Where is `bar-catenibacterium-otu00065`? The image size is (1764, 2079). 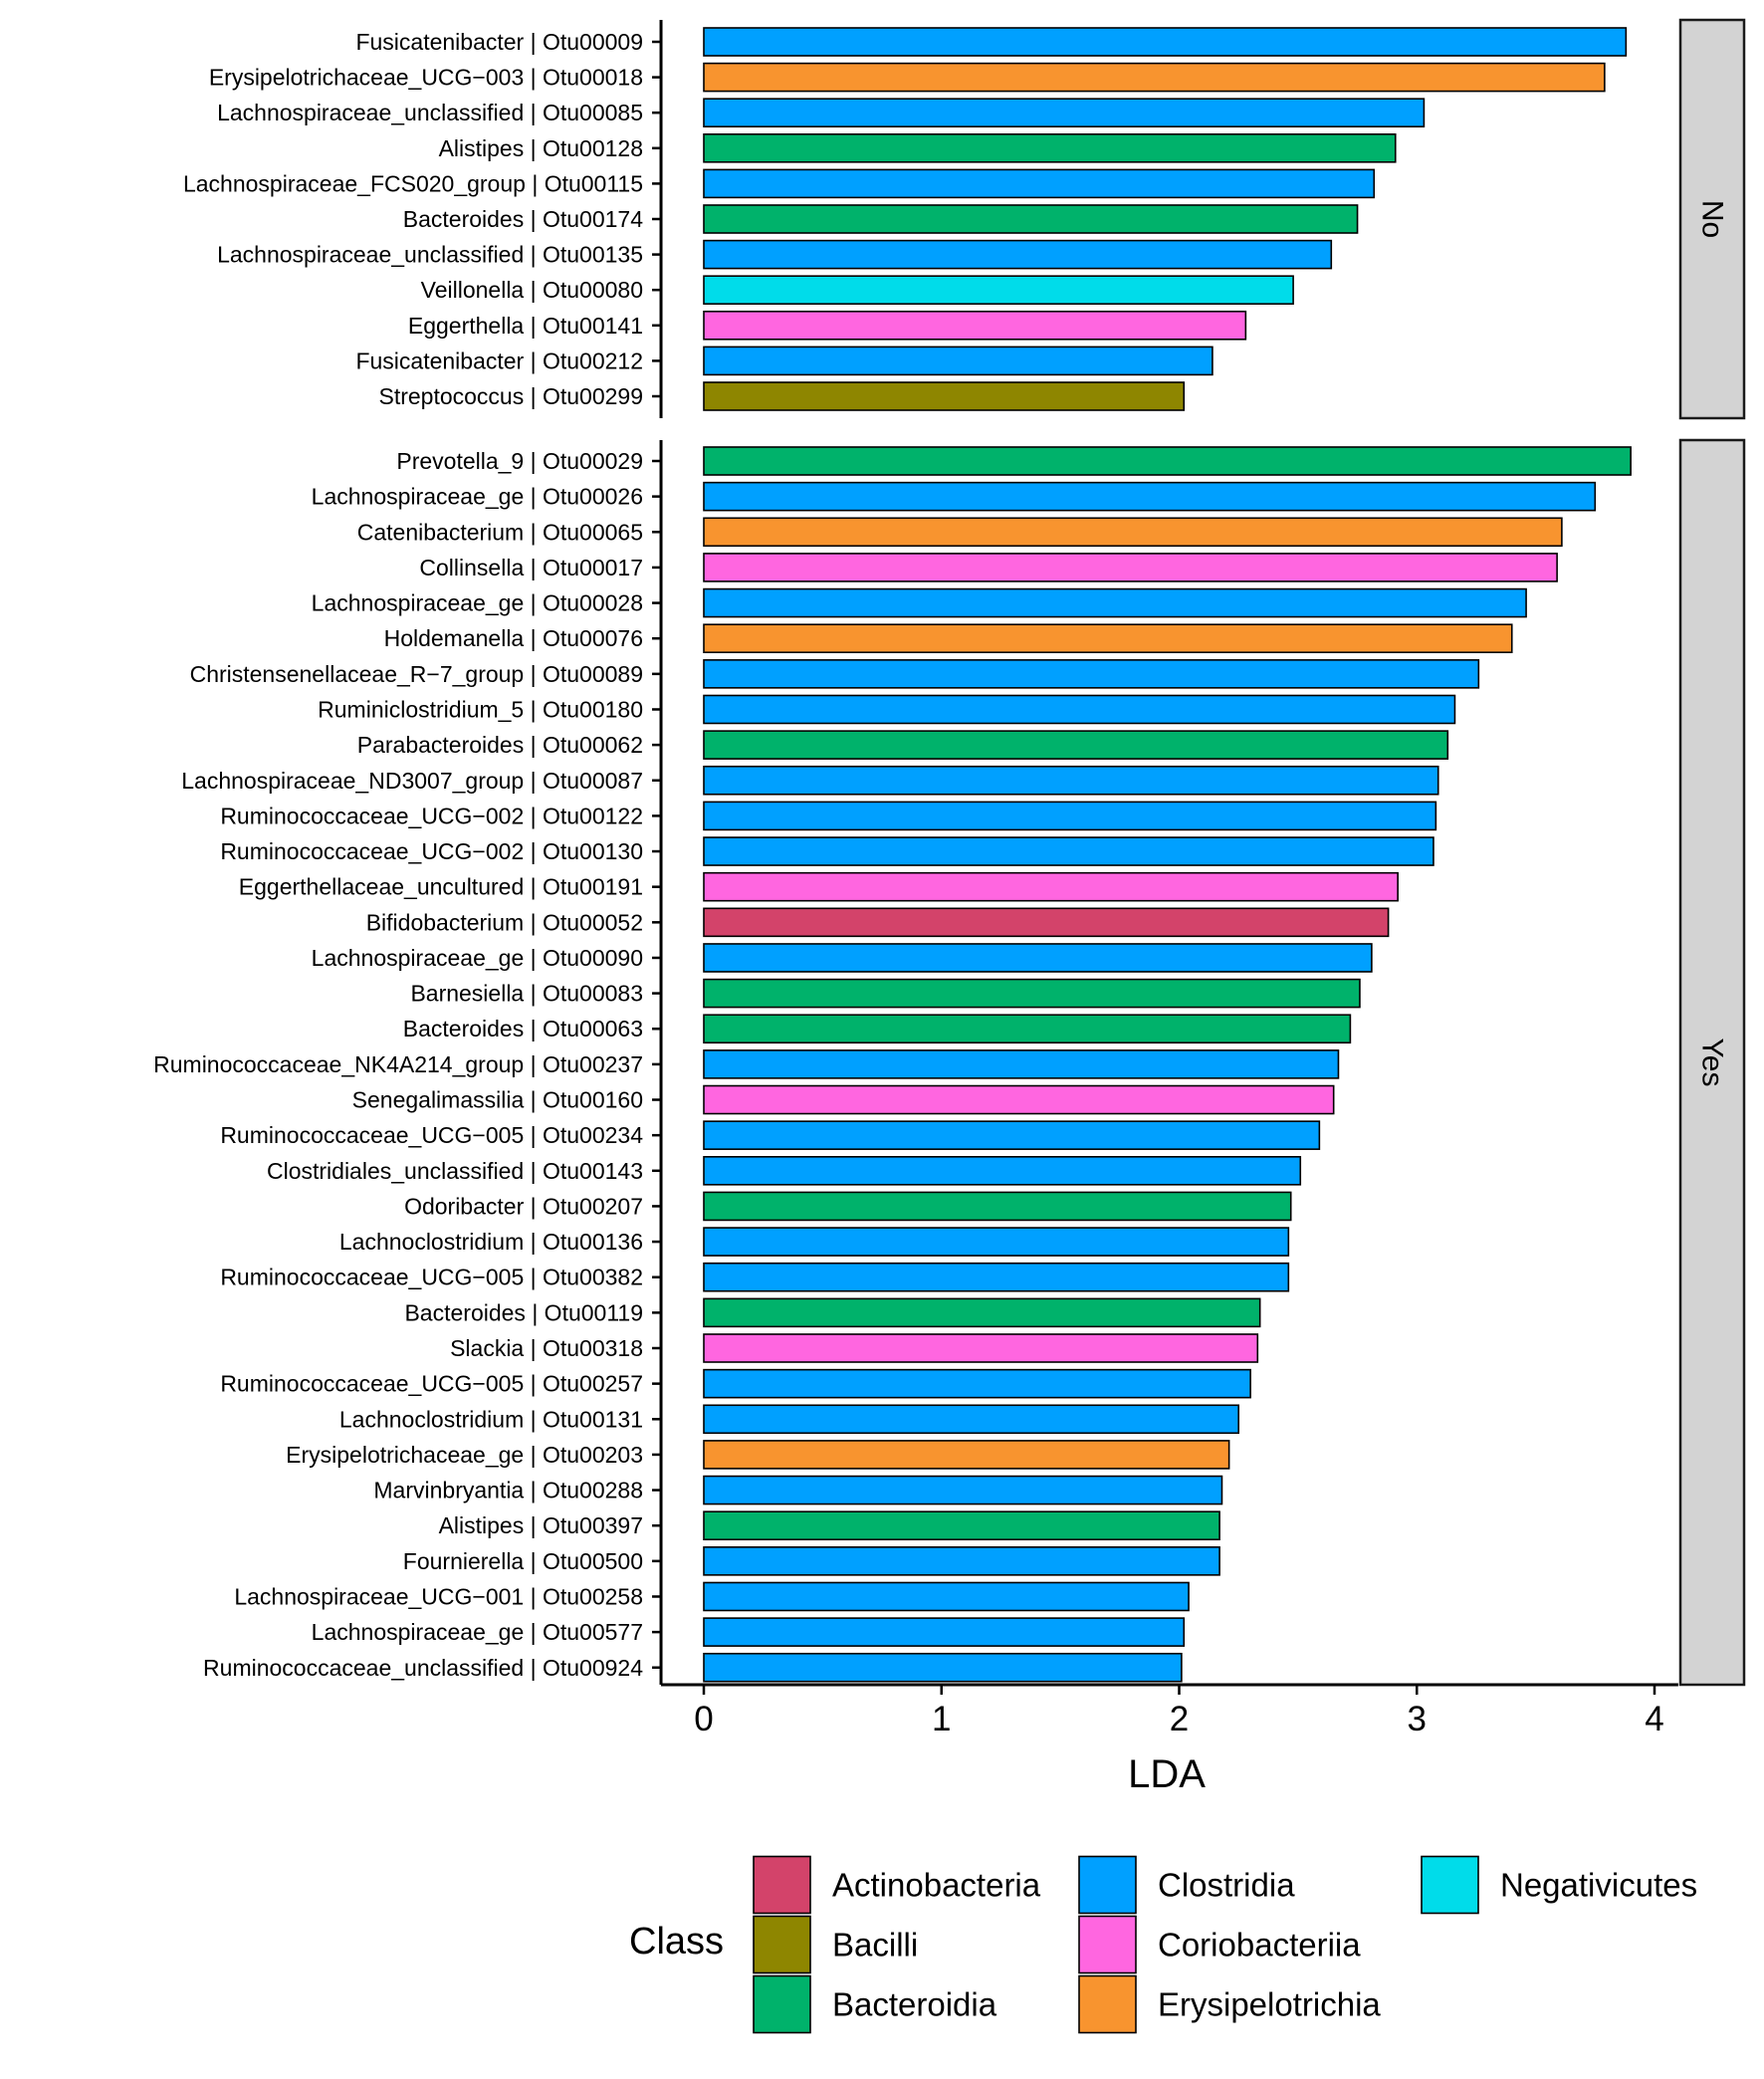
bar-catenibacterium-otu00065 is located at coordinates (1133, 532).